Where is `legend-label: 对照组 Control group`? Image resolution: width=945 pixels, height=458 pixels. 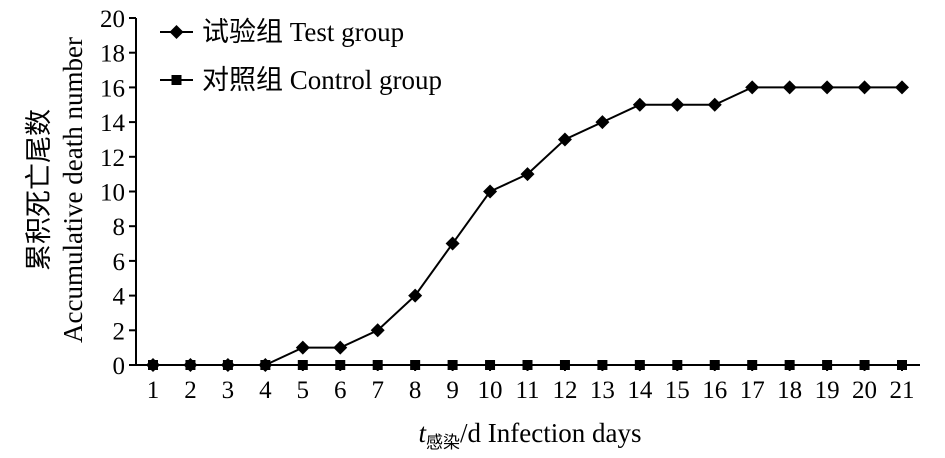 legend-label: 对照组 Control group is located at coordinates (322, 80).